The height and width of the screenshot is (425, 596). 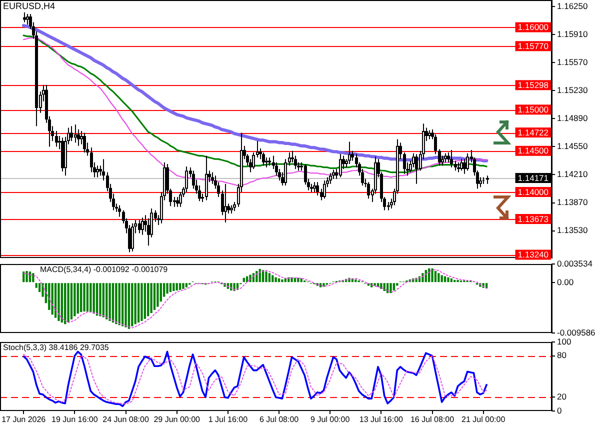 I want to click on ref-line-label: 1.15770, so click(x=533, y=46).